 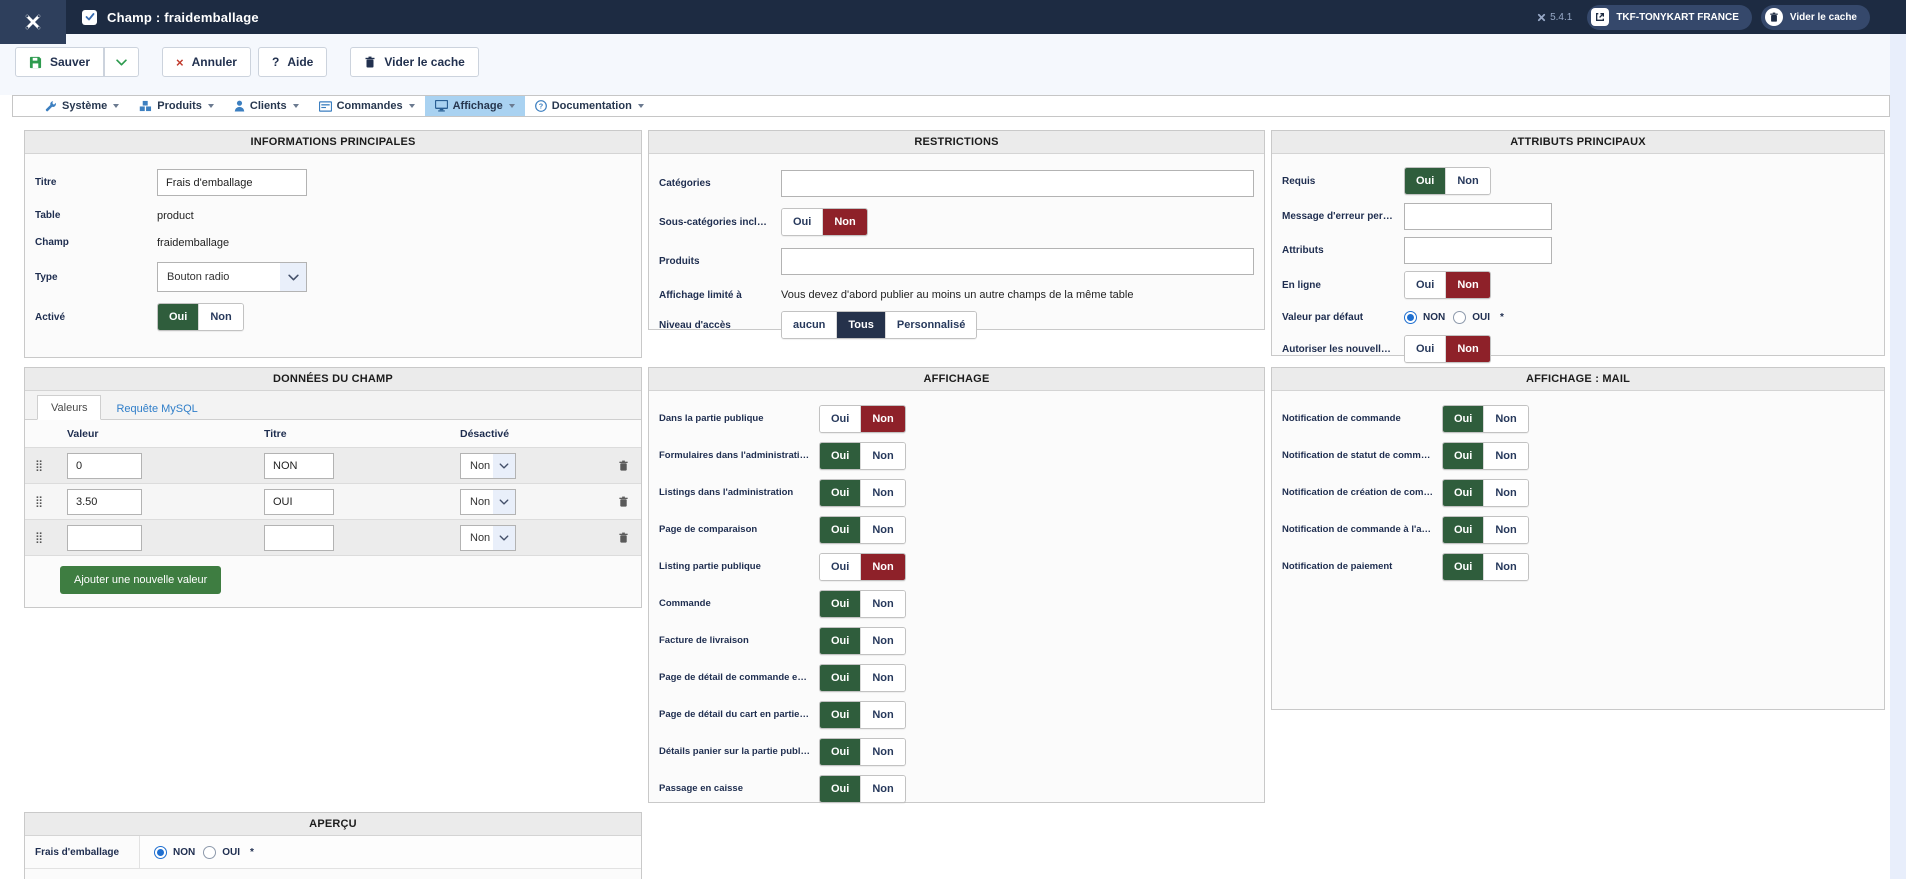 What do you see at coordinates (1478, 250) in the screenshot?
I see `attributs-input` at bounding box center [1478, 250].